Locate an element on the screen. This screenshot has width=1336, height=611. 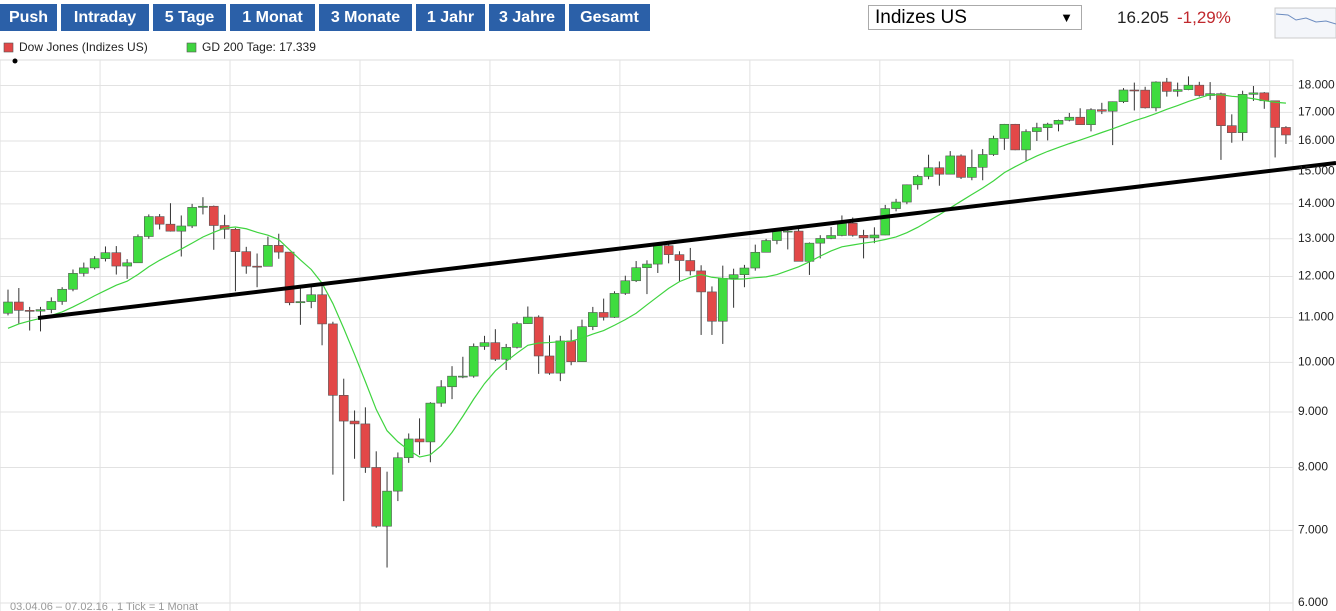
y-tick-label: 8.000 is located at coordinates (1313, 467).